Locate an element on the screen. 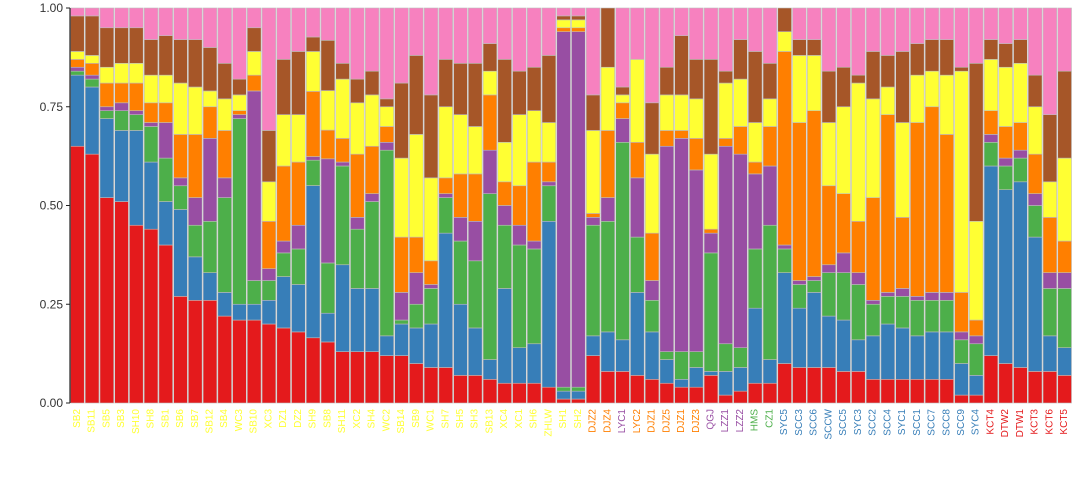 Image resolution: width=1080 pixels, height=485 pixels. x-tick-label: XC4 is located at coordinates (504, 419).